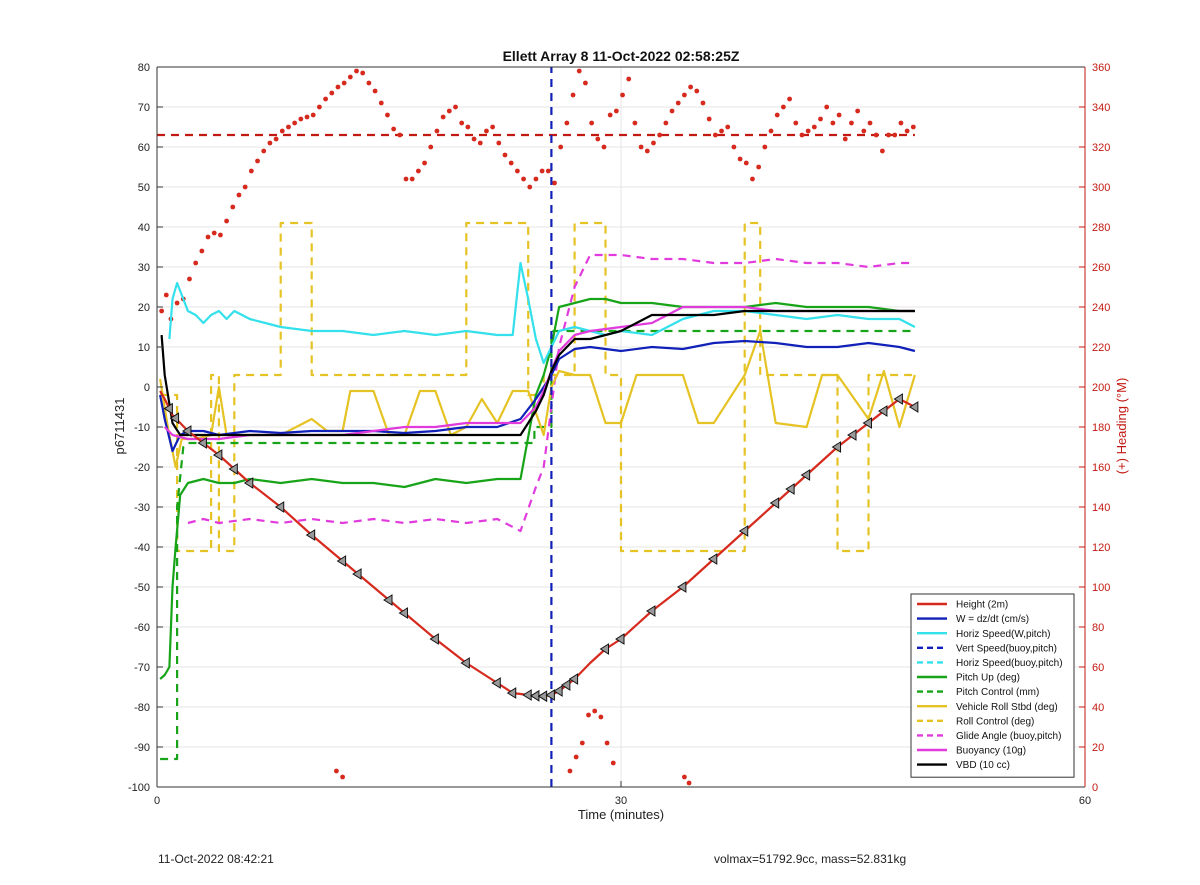  What do you see at coordinates (537, 396) in the screenshot?
I see `series-w-dz-dt-cm-s-line` at bounding box center [537, 396].